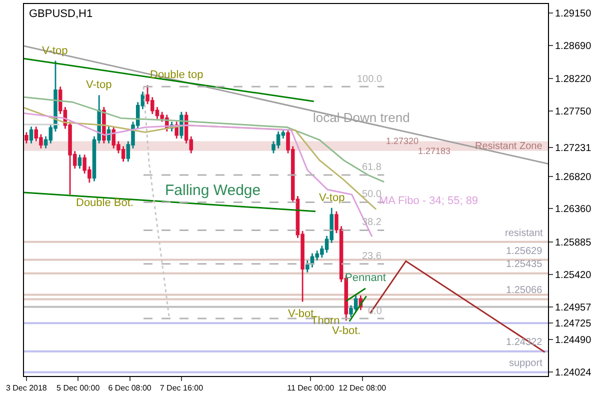 The width and height of the screenshot is (610, 400). I want to click on y-tick-label: 1.27231, so click(573, 148).